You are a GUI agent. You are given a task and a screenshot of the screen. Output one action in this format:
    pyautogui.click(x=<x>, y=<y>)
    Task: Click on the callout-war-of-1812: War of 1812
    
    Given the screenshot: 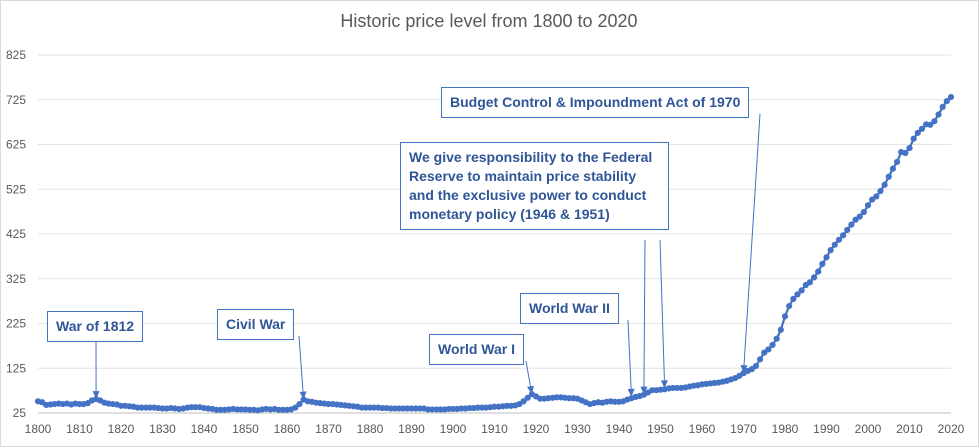 What is the action you would take?
    pyautogui.click(x=95, y=326)
    